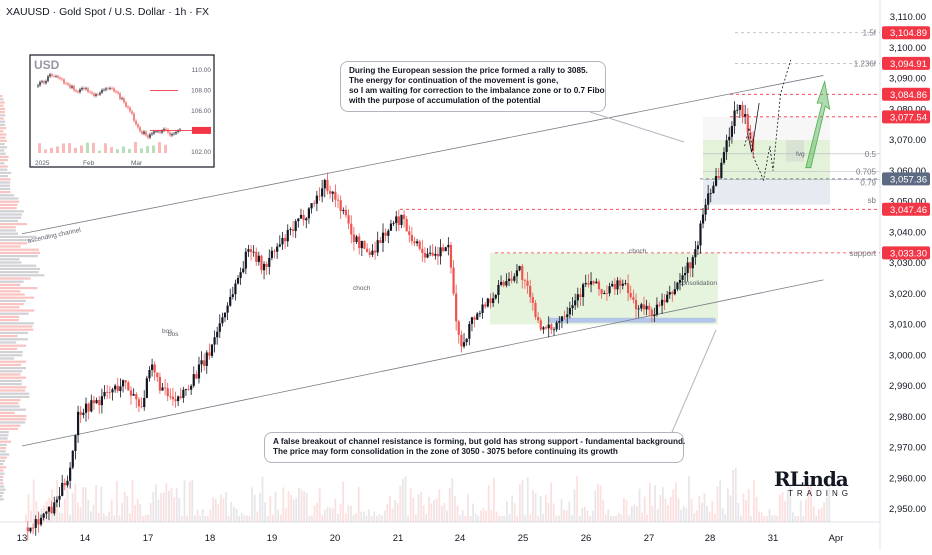  I want to click on x-tick-label: 28, so click(710, 538).